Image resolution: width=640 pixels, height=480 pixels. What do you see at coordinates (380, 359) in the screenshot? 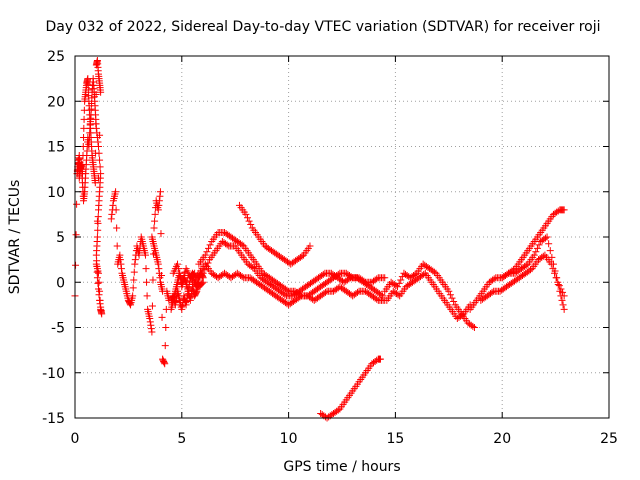
I see `data-point-low-arc` at bounding box center [380, 359].